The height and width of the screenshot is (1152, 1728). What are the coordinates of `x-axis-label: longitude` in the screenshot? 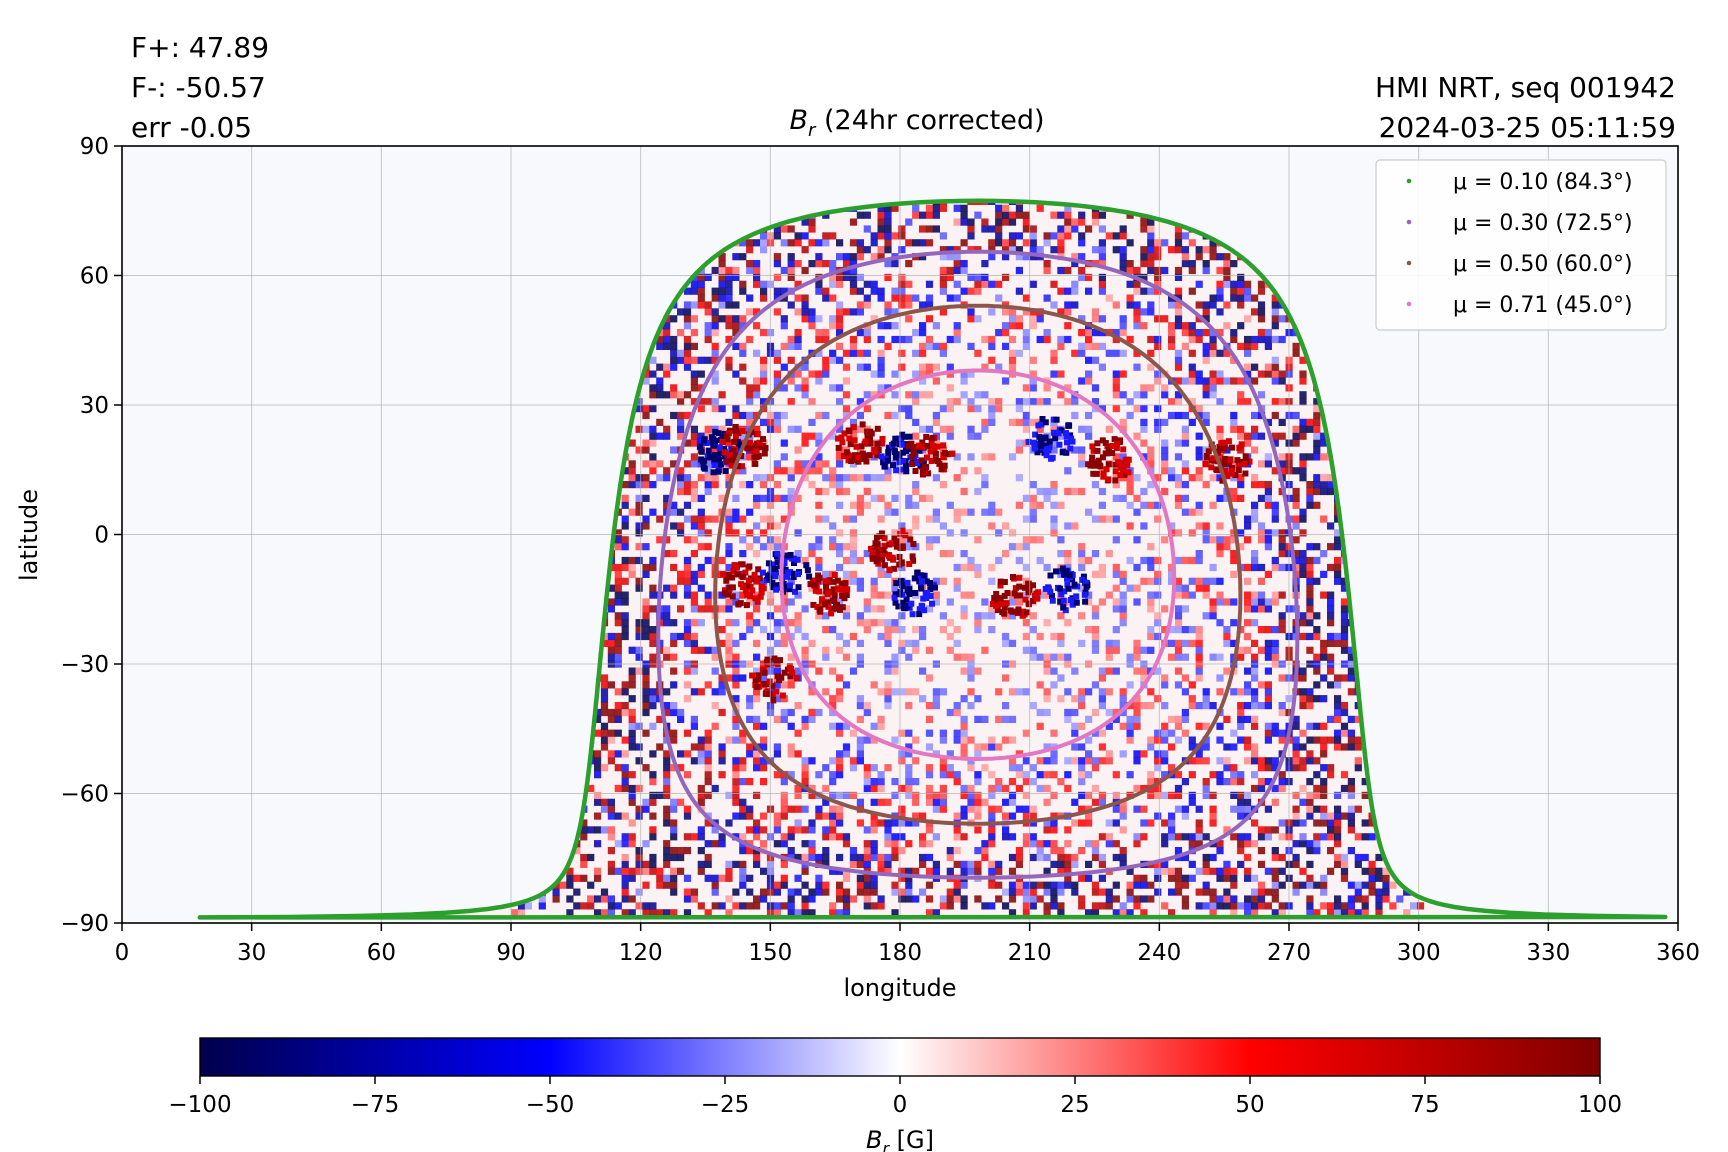 It's located at (899, 988).